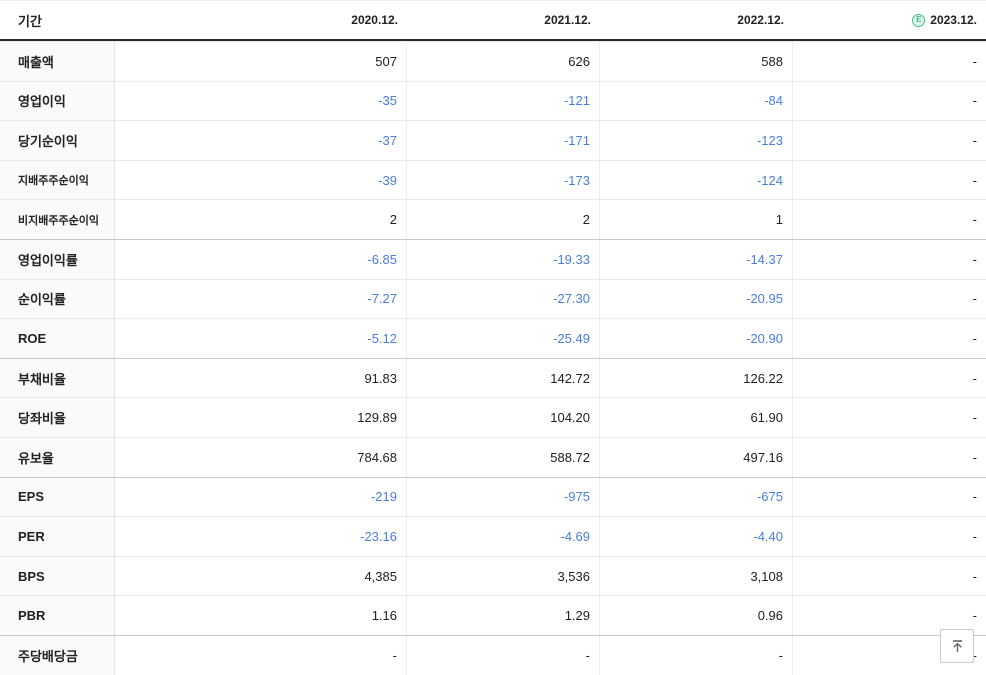  What do you see at coordinates (696, 417) in the screenshot?
I see `cell-value: 61.90` at bounding box center [696, 417].